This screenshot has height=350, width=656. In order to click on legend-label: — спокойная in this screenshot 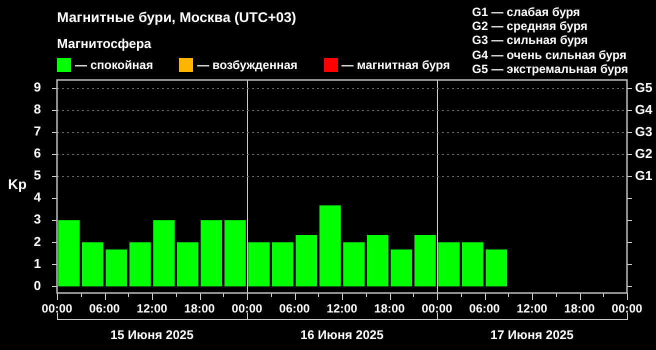, I will do `click(114, 65)`.